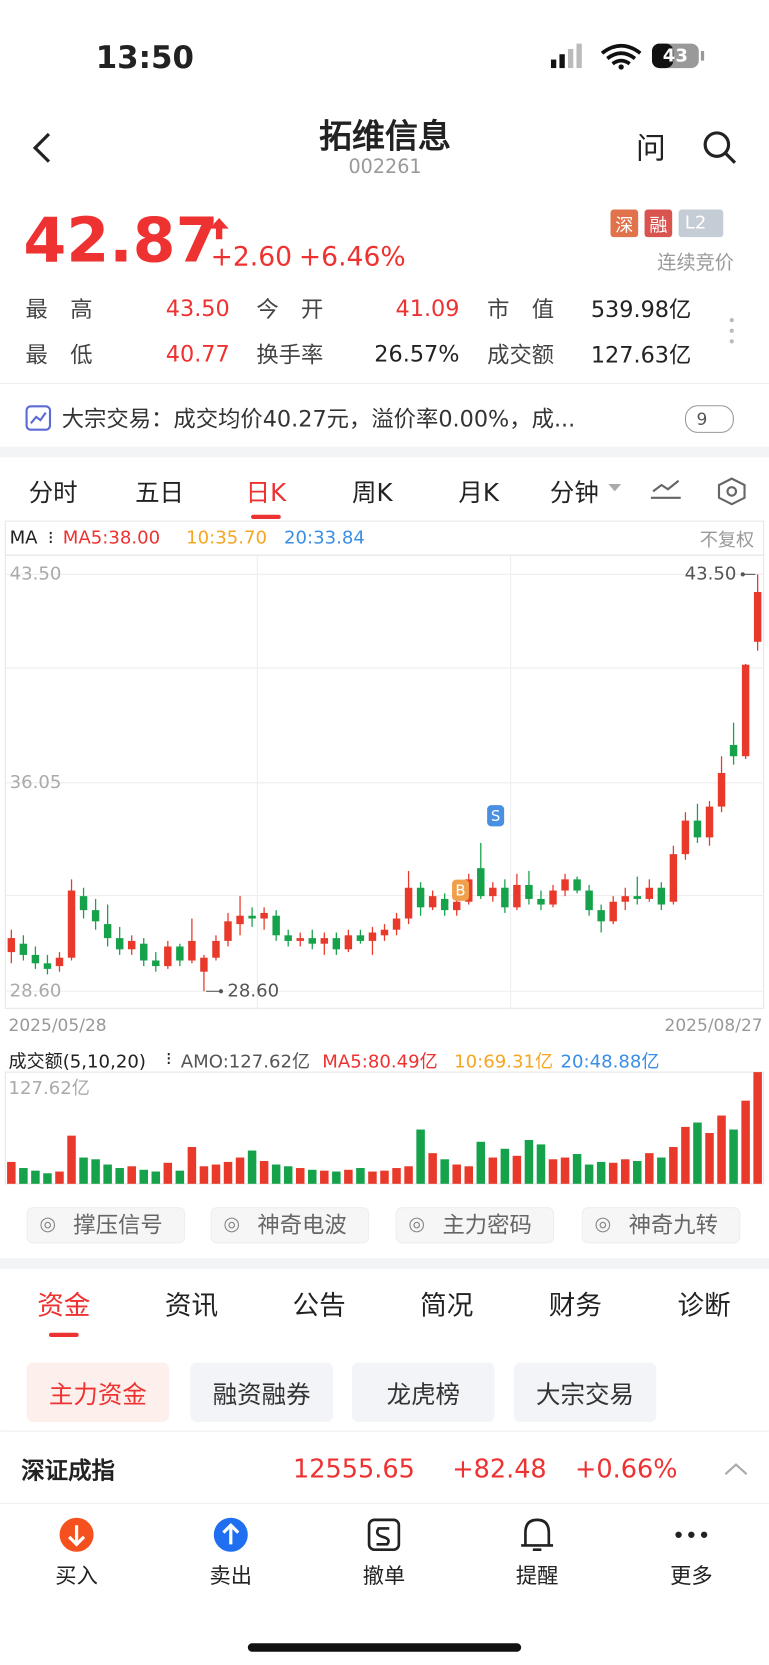 The image size is (769, 1665). I want to click on tab-icons, so click(702, 491).